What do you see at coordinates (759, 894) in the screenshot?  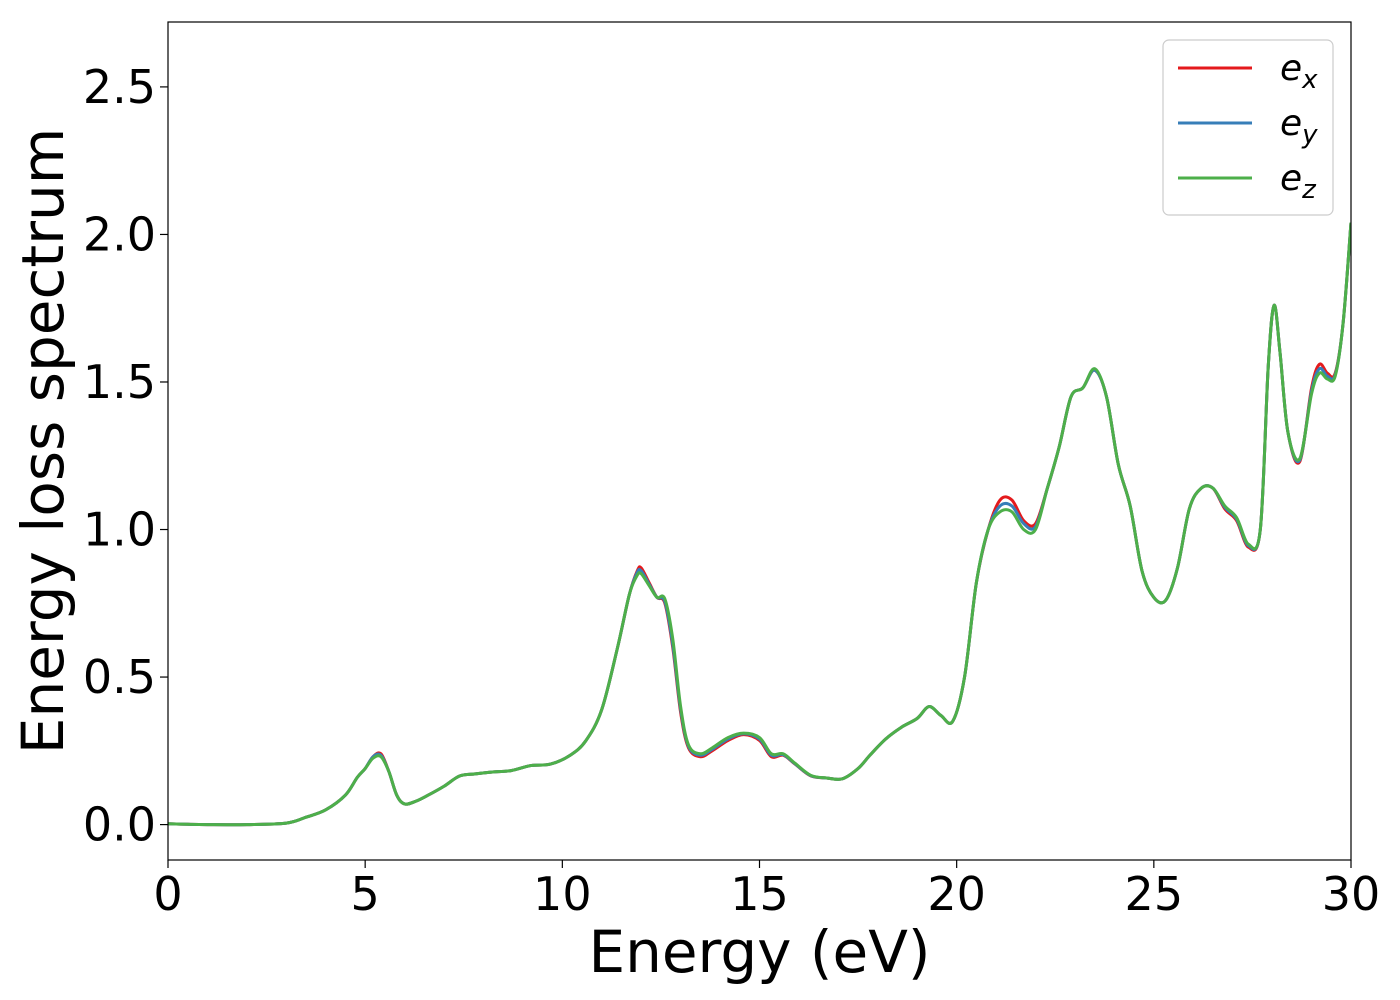 I see `x-tick-label: 15` at bounding box center [759, 894].